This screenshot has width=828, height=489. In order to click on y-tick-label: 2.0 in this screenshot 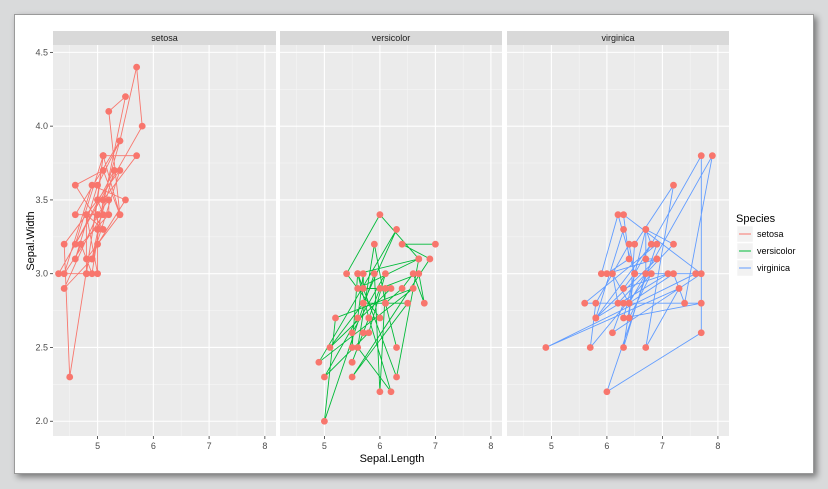, I will do `click(41, 421)`.